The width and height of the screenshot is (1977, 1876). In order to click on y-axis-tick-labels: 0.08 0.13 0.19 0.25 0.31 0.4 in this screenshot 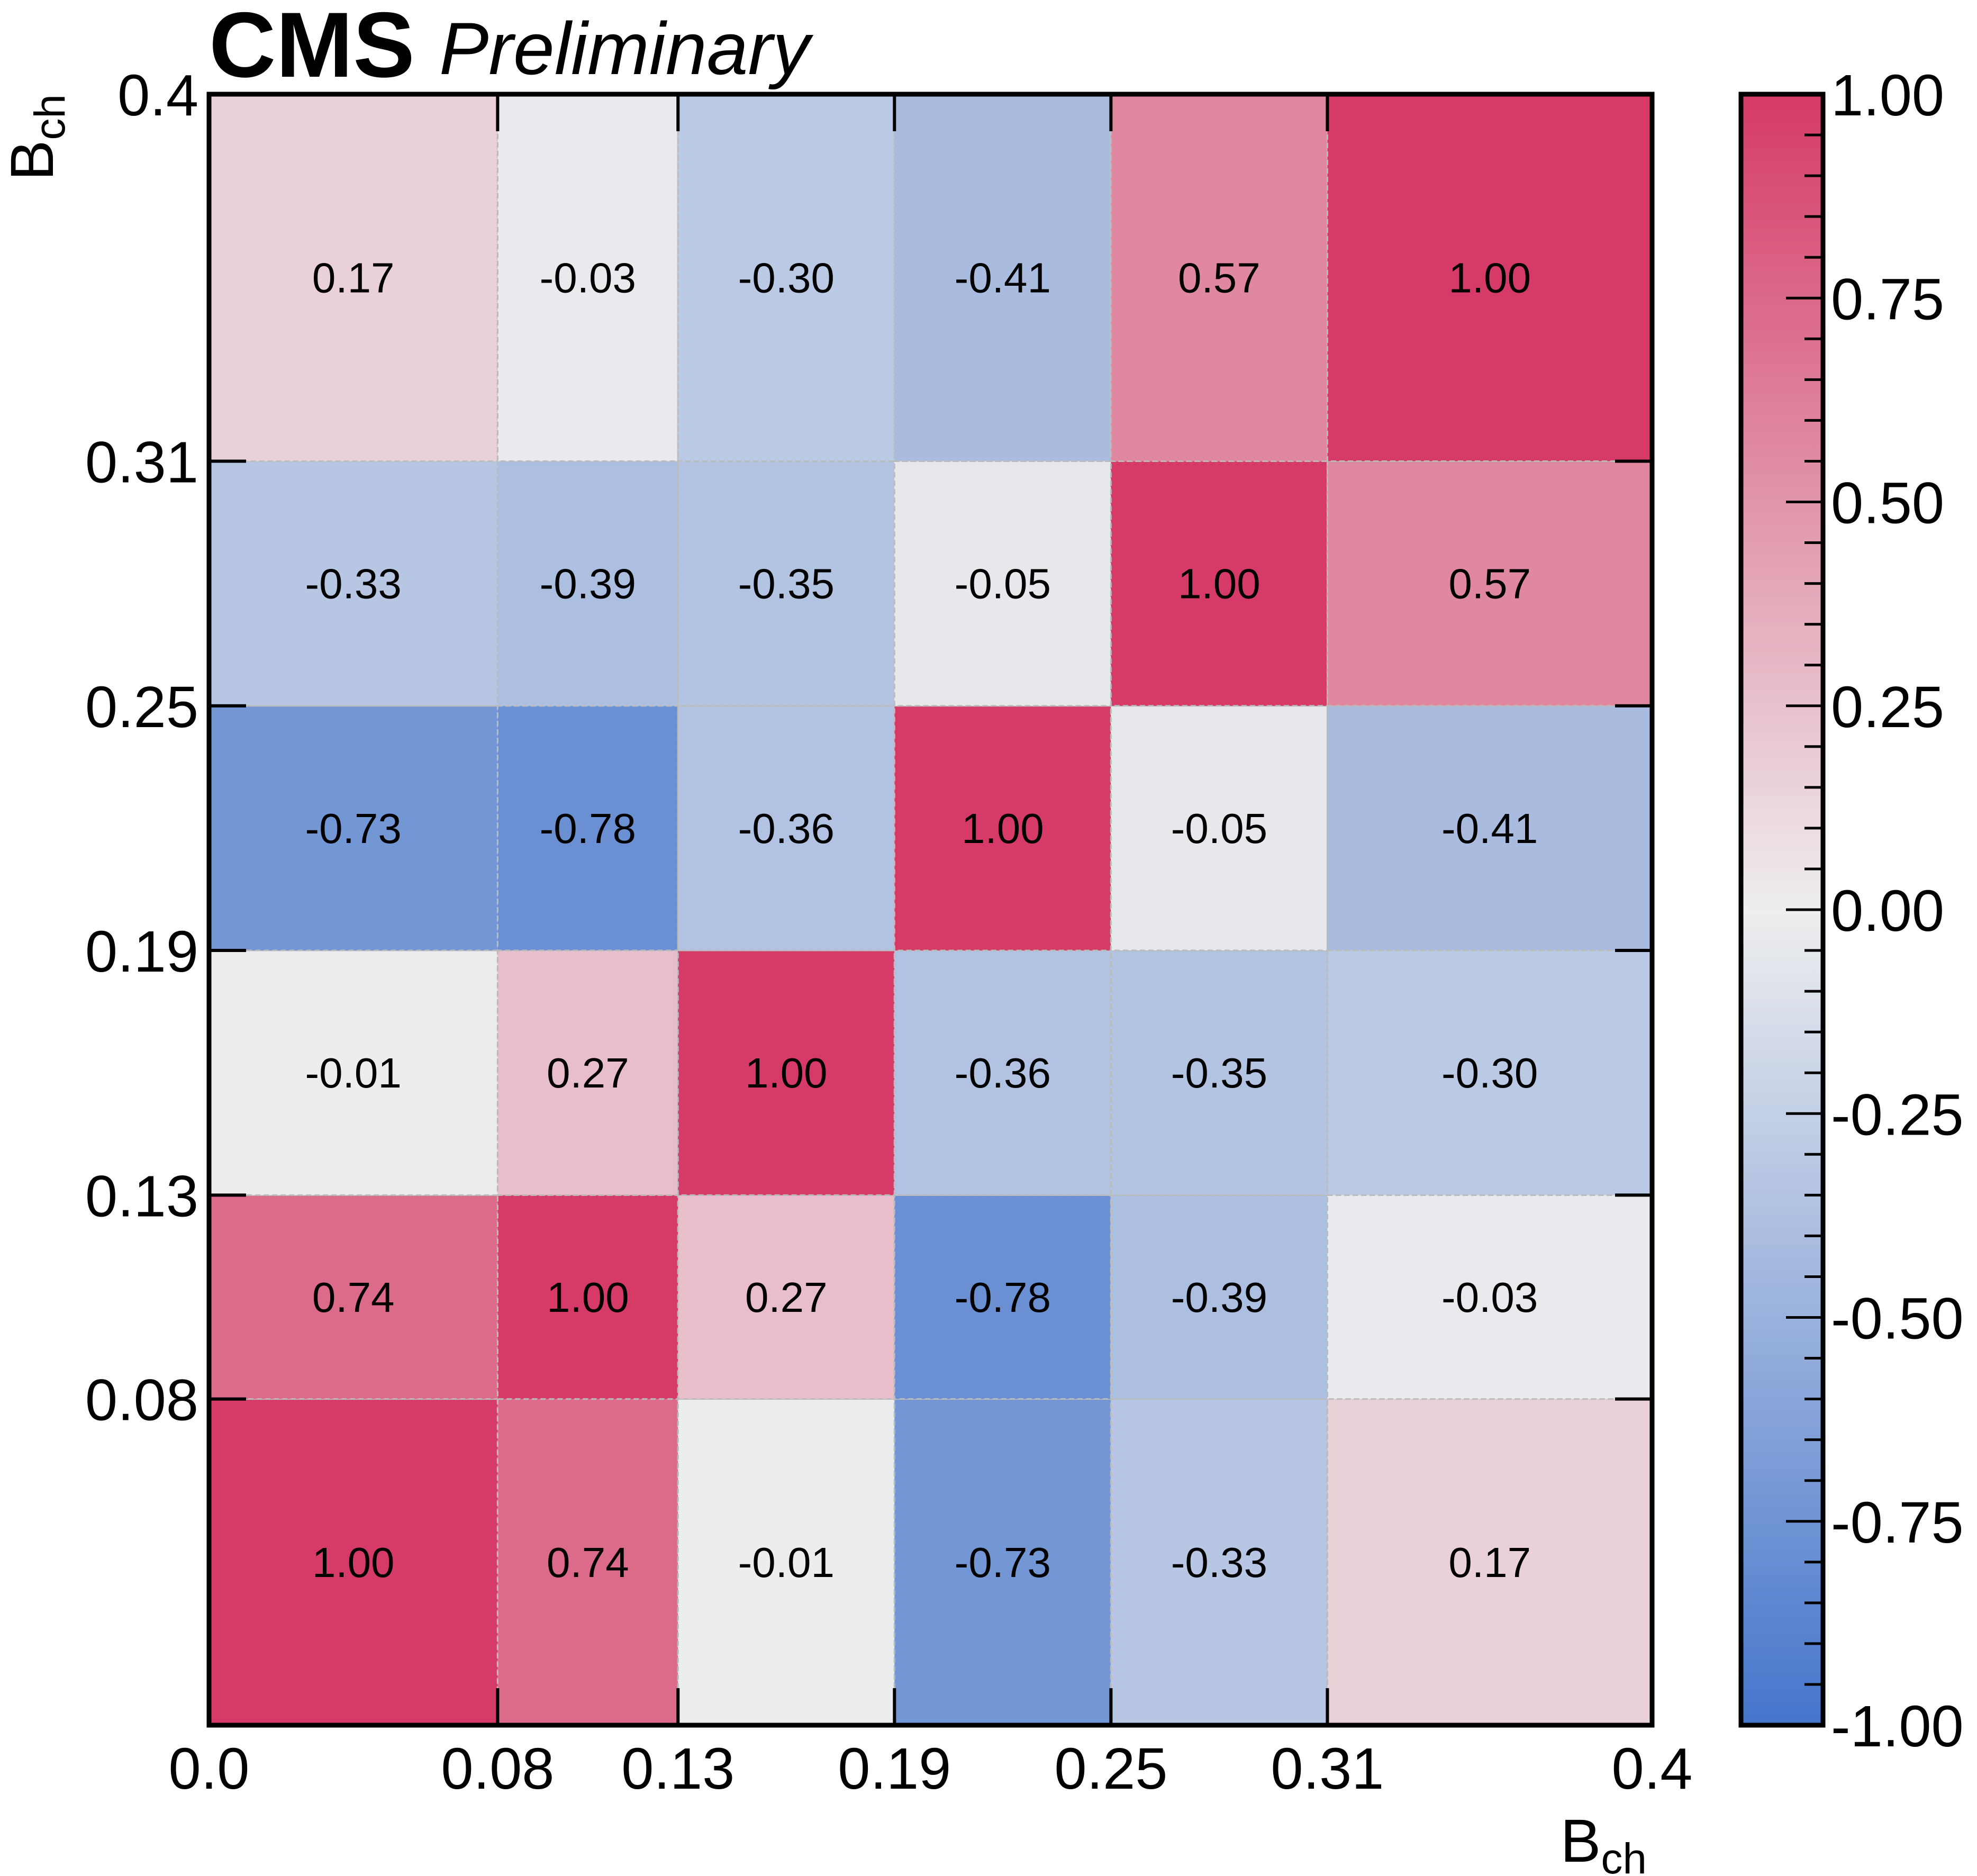, I will do `click(141, 748)`.